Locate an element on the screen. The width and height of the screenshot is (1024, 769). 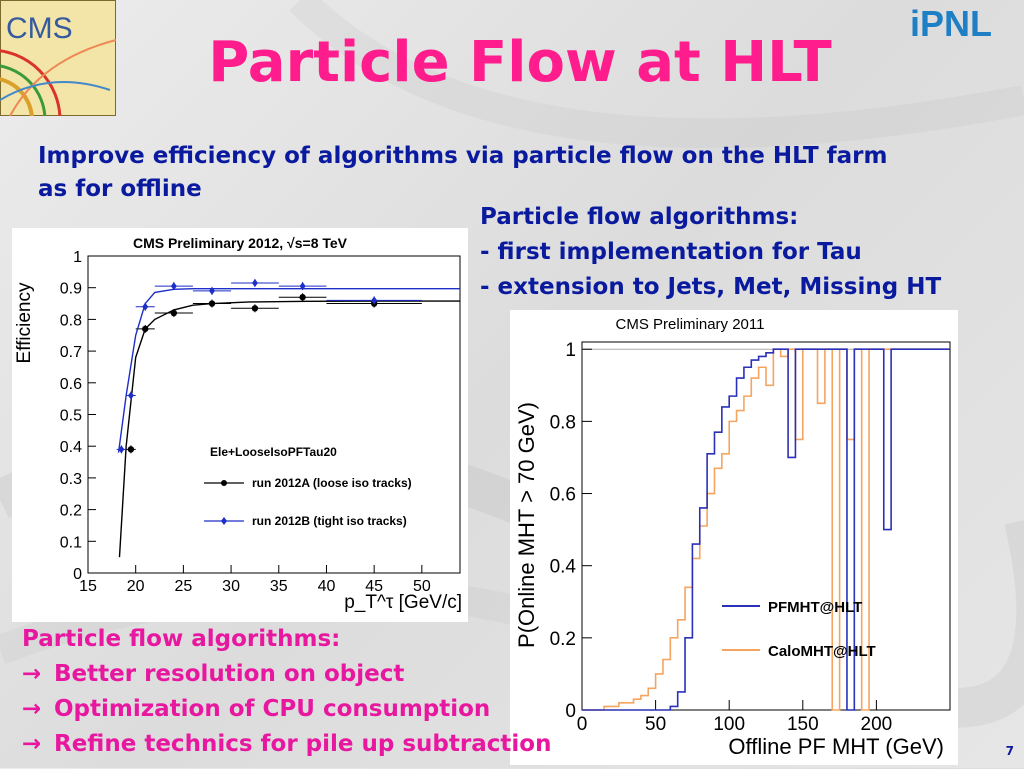
y-tick-label: 0.1 is located at coordinates (71, 542).